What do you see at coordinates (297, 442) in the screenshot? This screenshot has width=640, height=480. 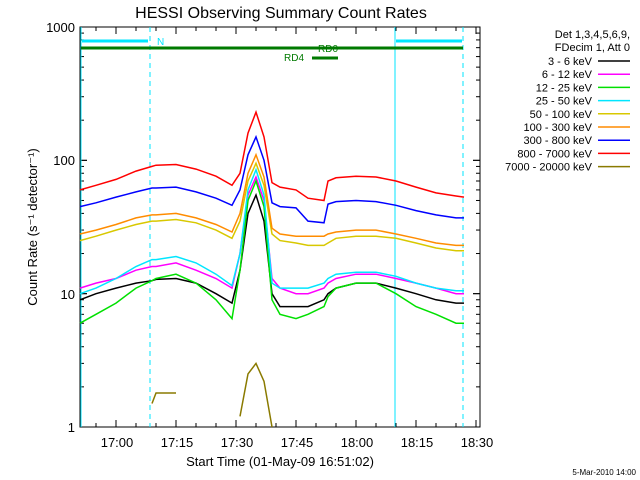 I see `x-tick-label: 17:45` at bounding box center [297, 442].